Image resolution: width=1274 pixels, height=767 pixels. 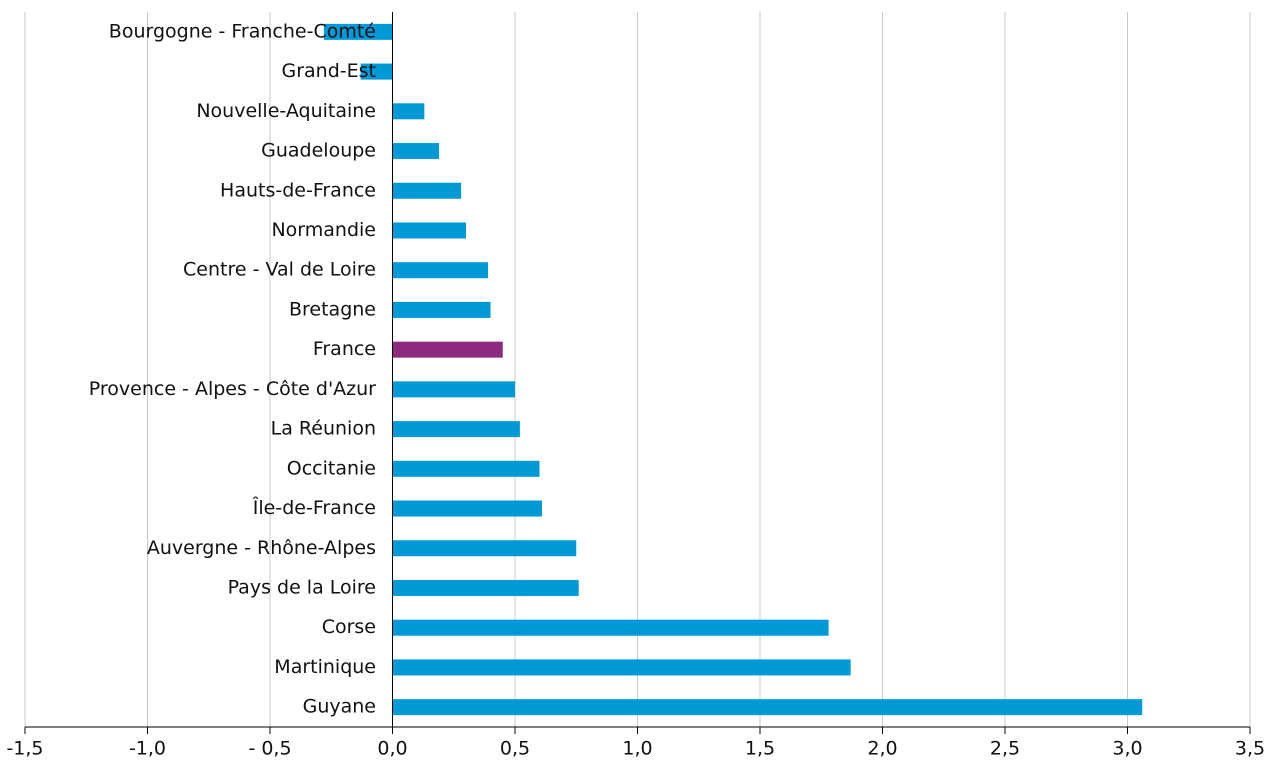 I want to click on x-tick-label: -1,0, so click(x=147, y=749).